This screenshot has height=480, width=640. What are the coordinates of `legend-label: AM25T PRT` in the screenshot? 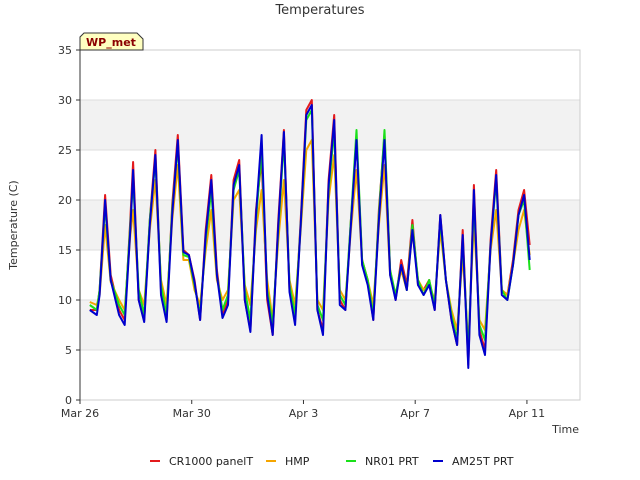 It's located at (483, 461).